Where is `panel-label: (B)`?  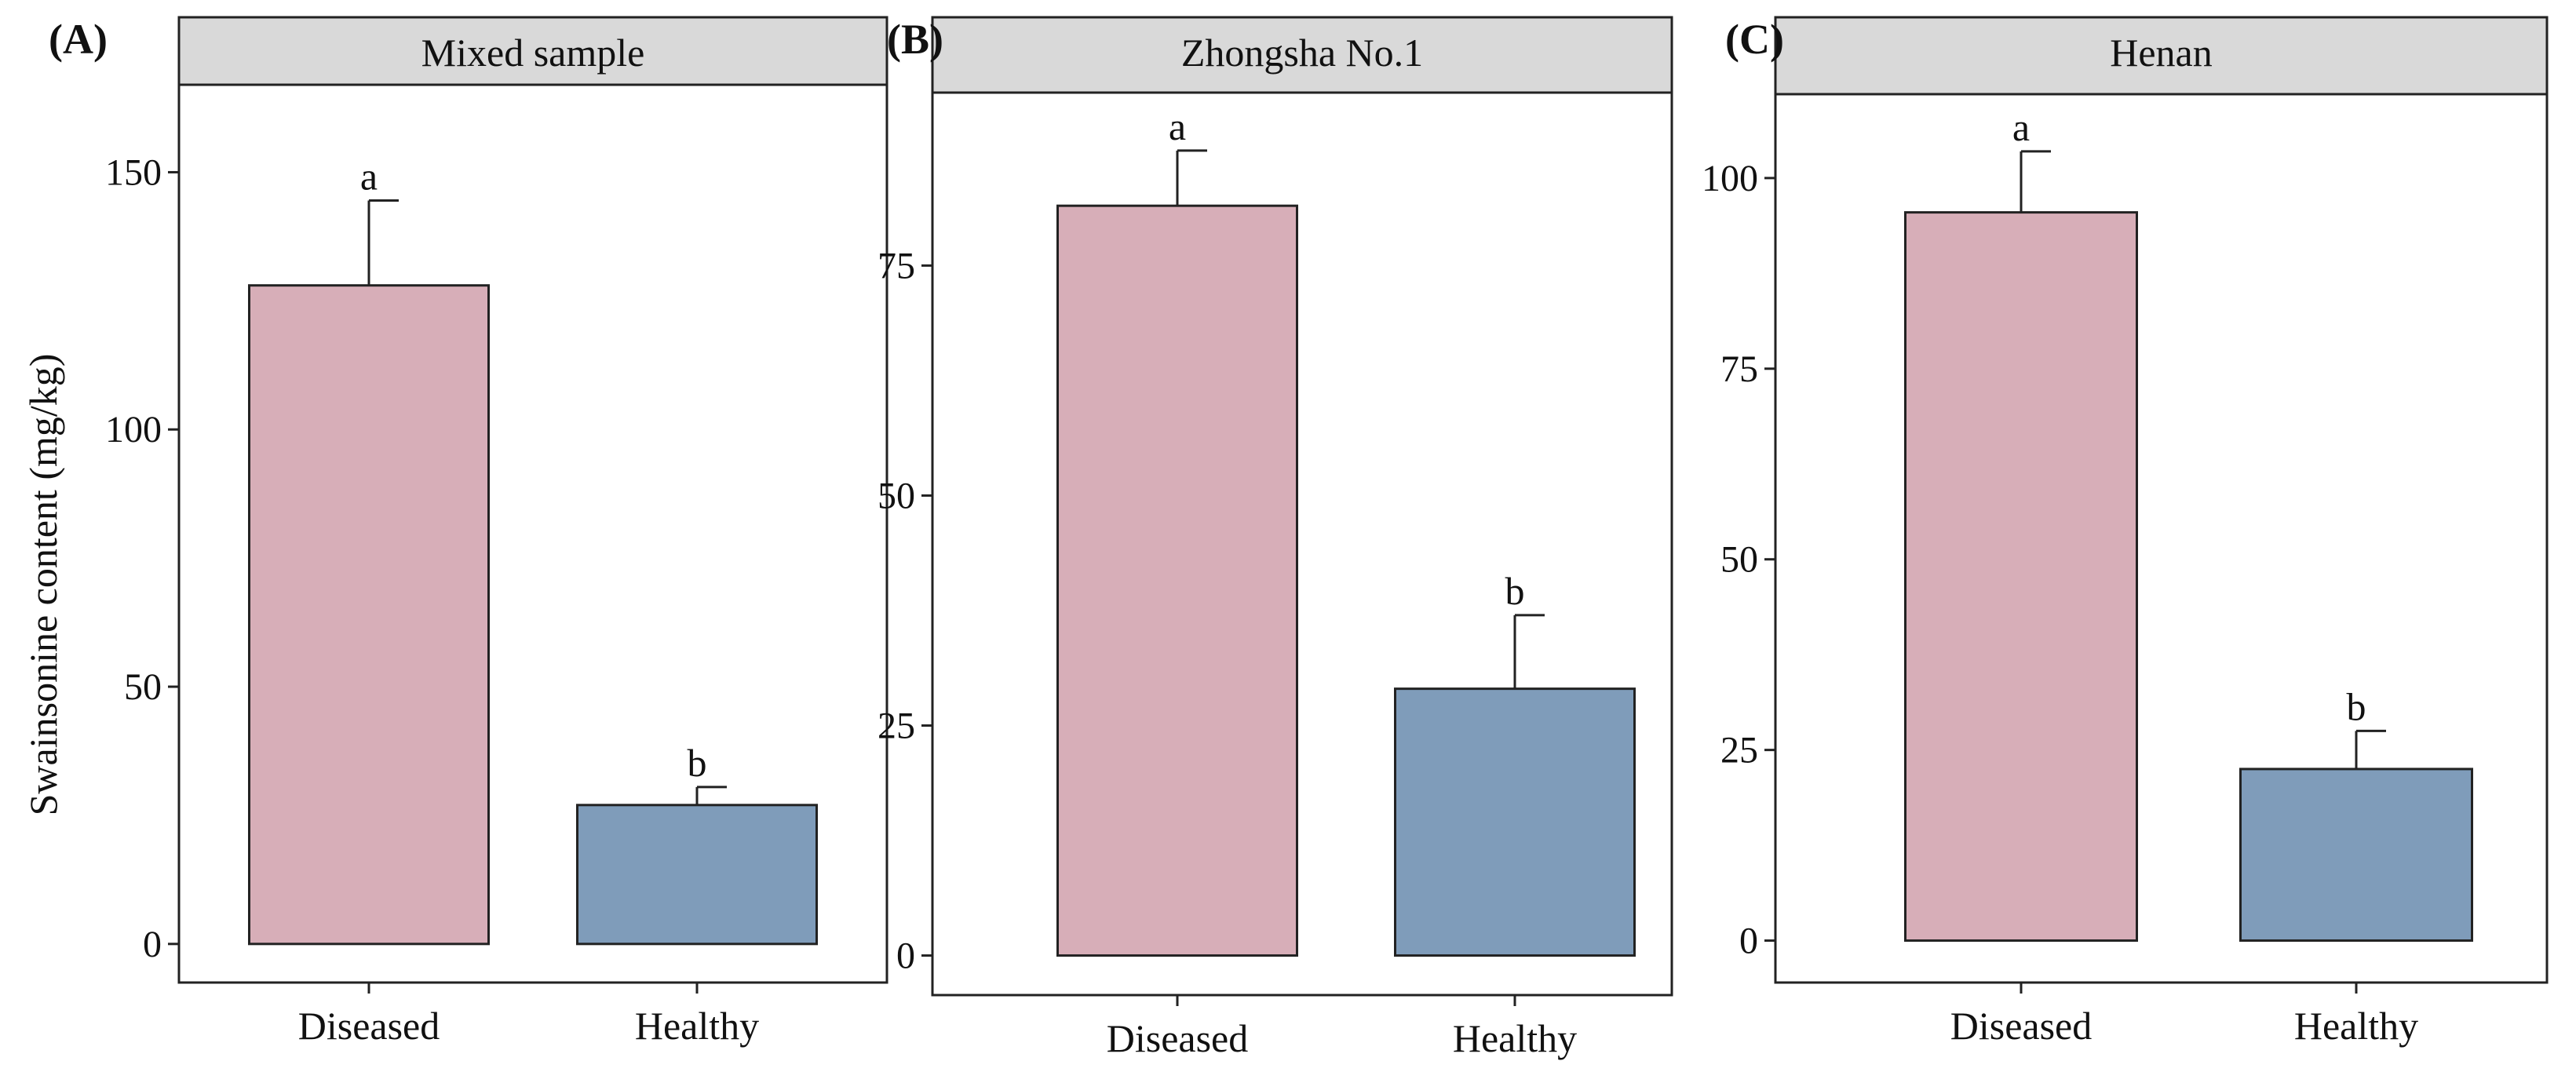
panel-label: (B) is located at coordinates (915, 39).